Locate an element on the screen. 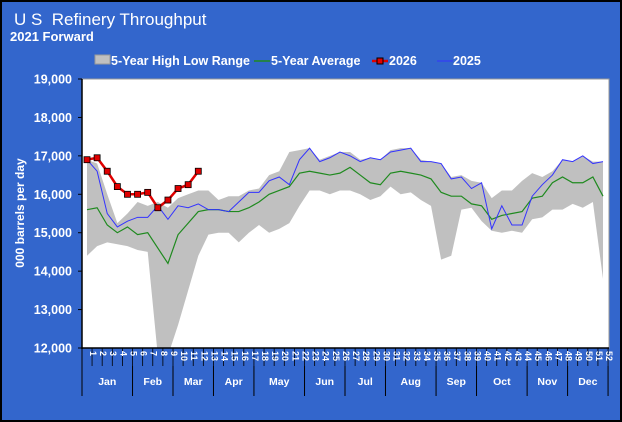 The height and width of the screenshot is (422, 622). y-tick-label: 15,000 is located at coordinates (53, 233).